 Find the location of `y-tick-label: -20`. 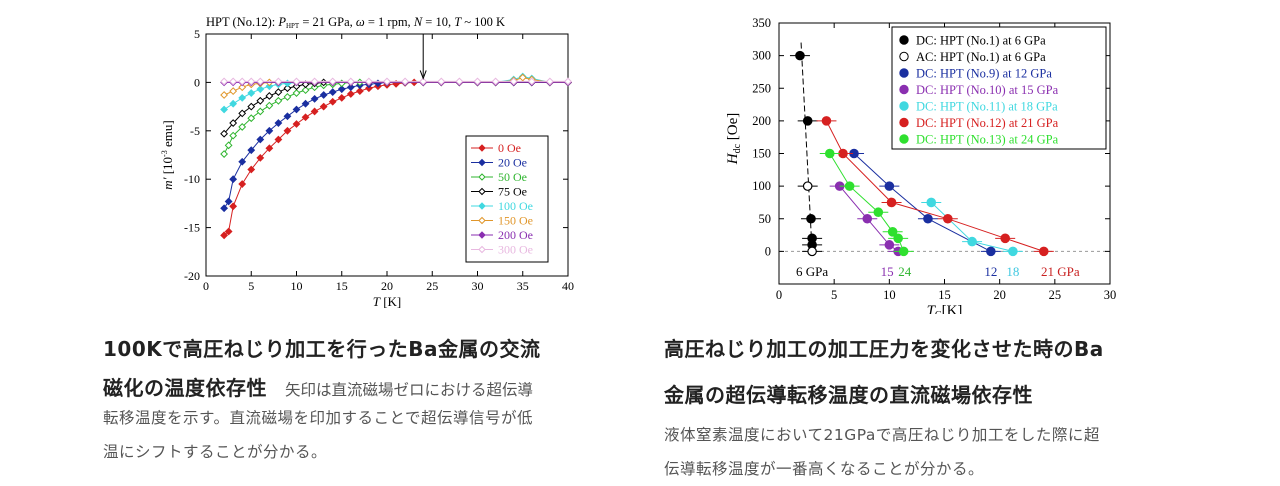

y-tick-label: -20 is located at coordinates (192, 276).